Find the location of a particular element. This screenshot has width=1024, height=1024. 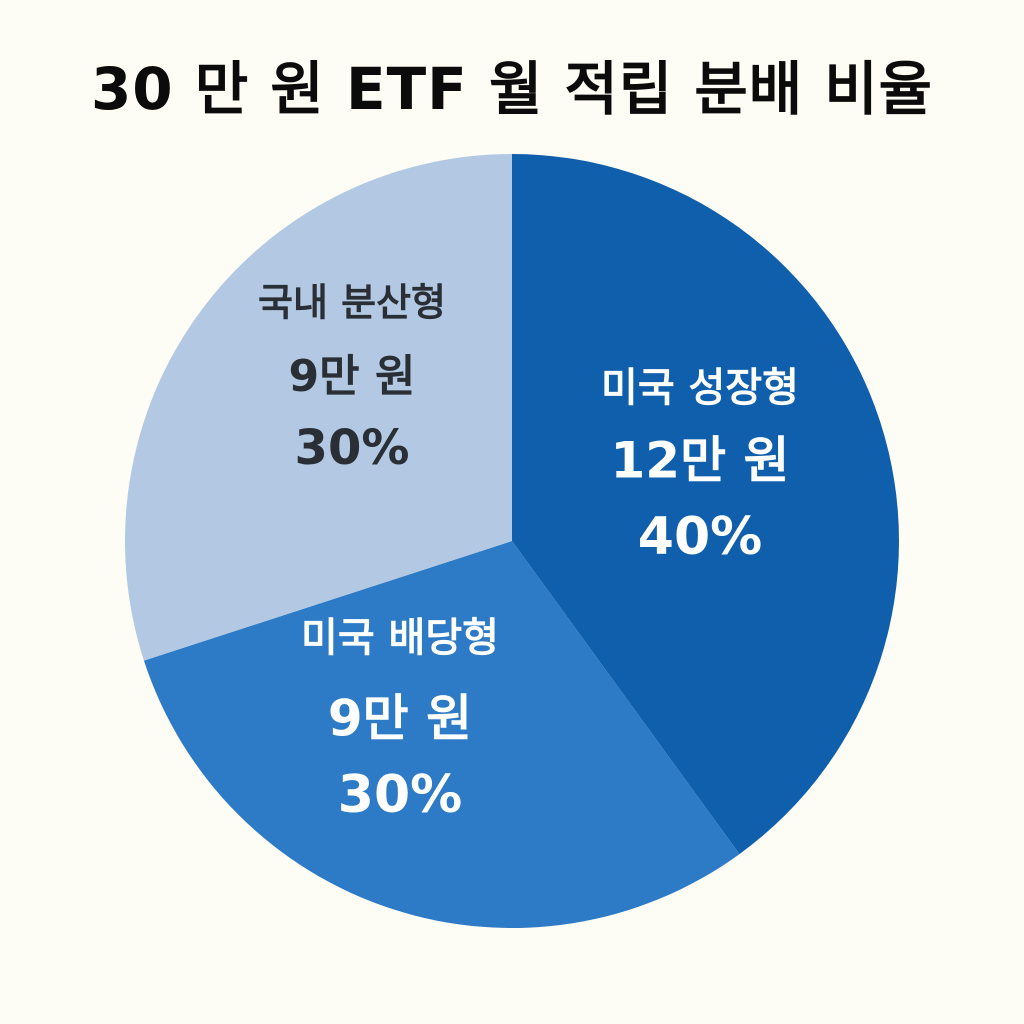

us-growth-slice-name-label: 미국 성장형 is located at coordinates (700, 388).